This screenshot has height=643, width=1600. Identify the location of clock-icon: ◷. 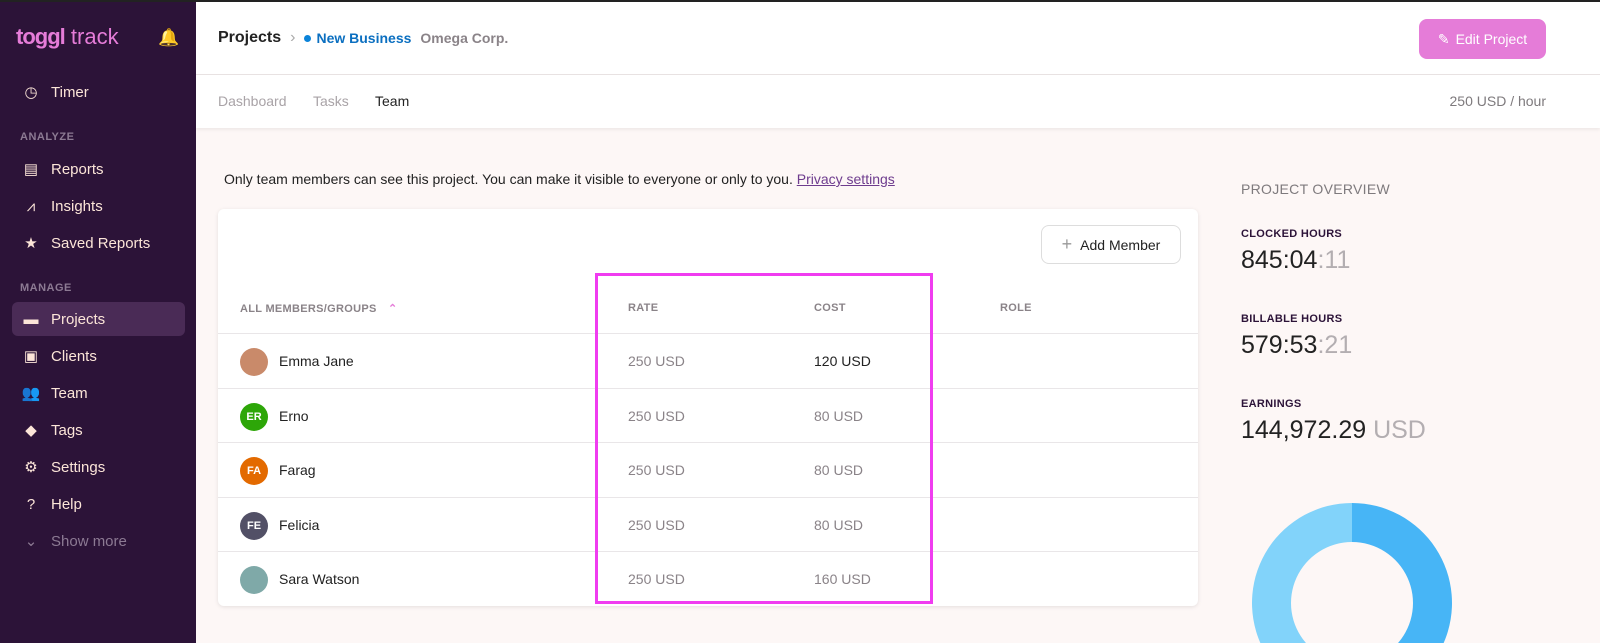
(31, 92).